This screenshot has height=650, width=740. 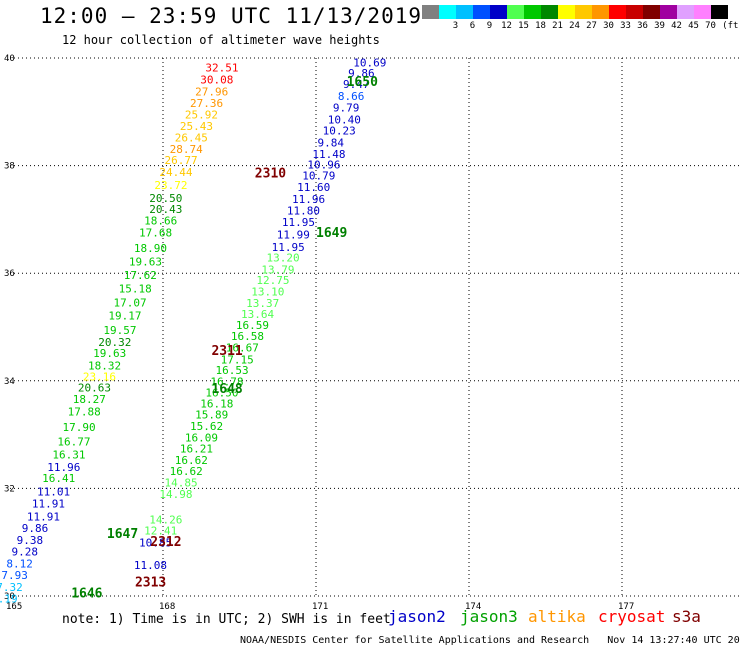 What do you see at coordinates (9, 597) in the screenshot?
I see `y-tick-label: 30` at bounding box center [9, 597].